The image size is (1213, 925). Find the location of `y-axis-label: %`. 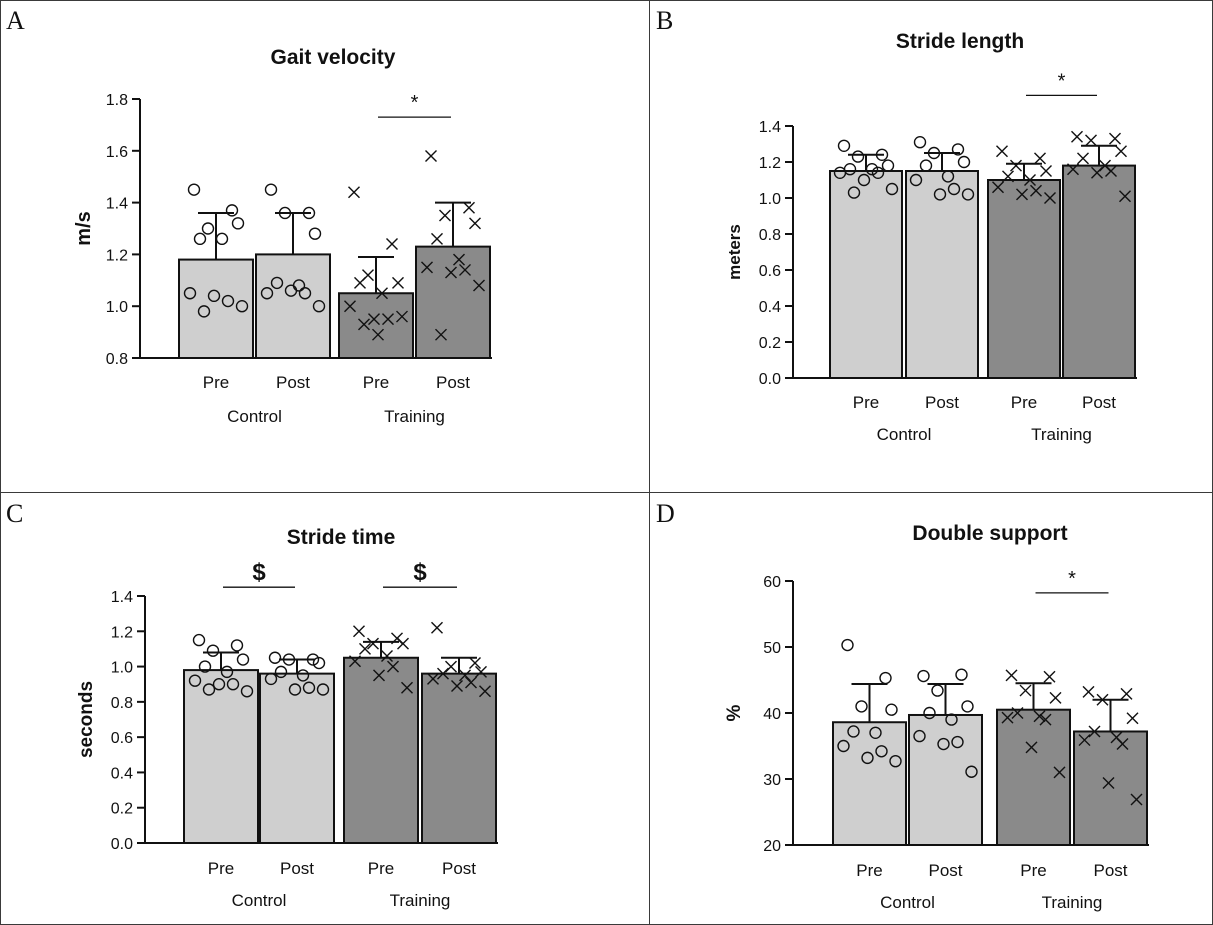

y-axis-label: % is located at coordinates (734, 712).